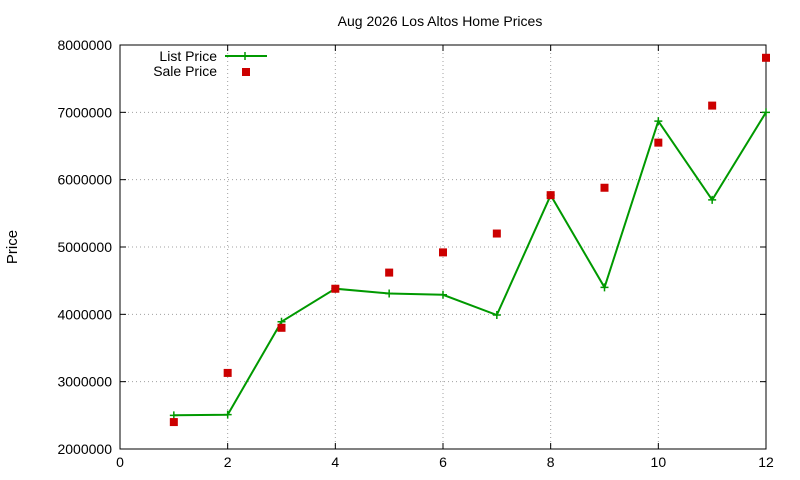 The height and width of the screenshot is (480, 800). Describe the element at coordinates (245, 56) in the screenshot. I see `legend-marker-list-price` at that location.